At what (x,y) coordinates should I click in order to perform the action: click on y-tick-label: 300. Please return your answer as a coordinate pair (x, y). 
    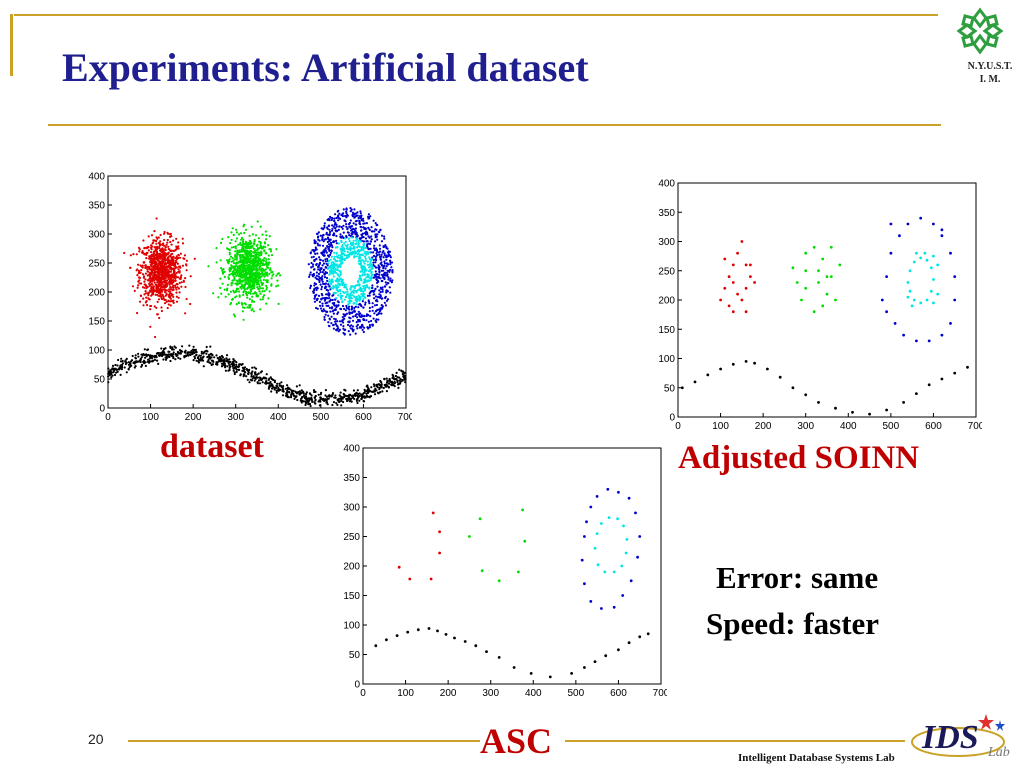
    Looking at the image, I should click on (96, 235).